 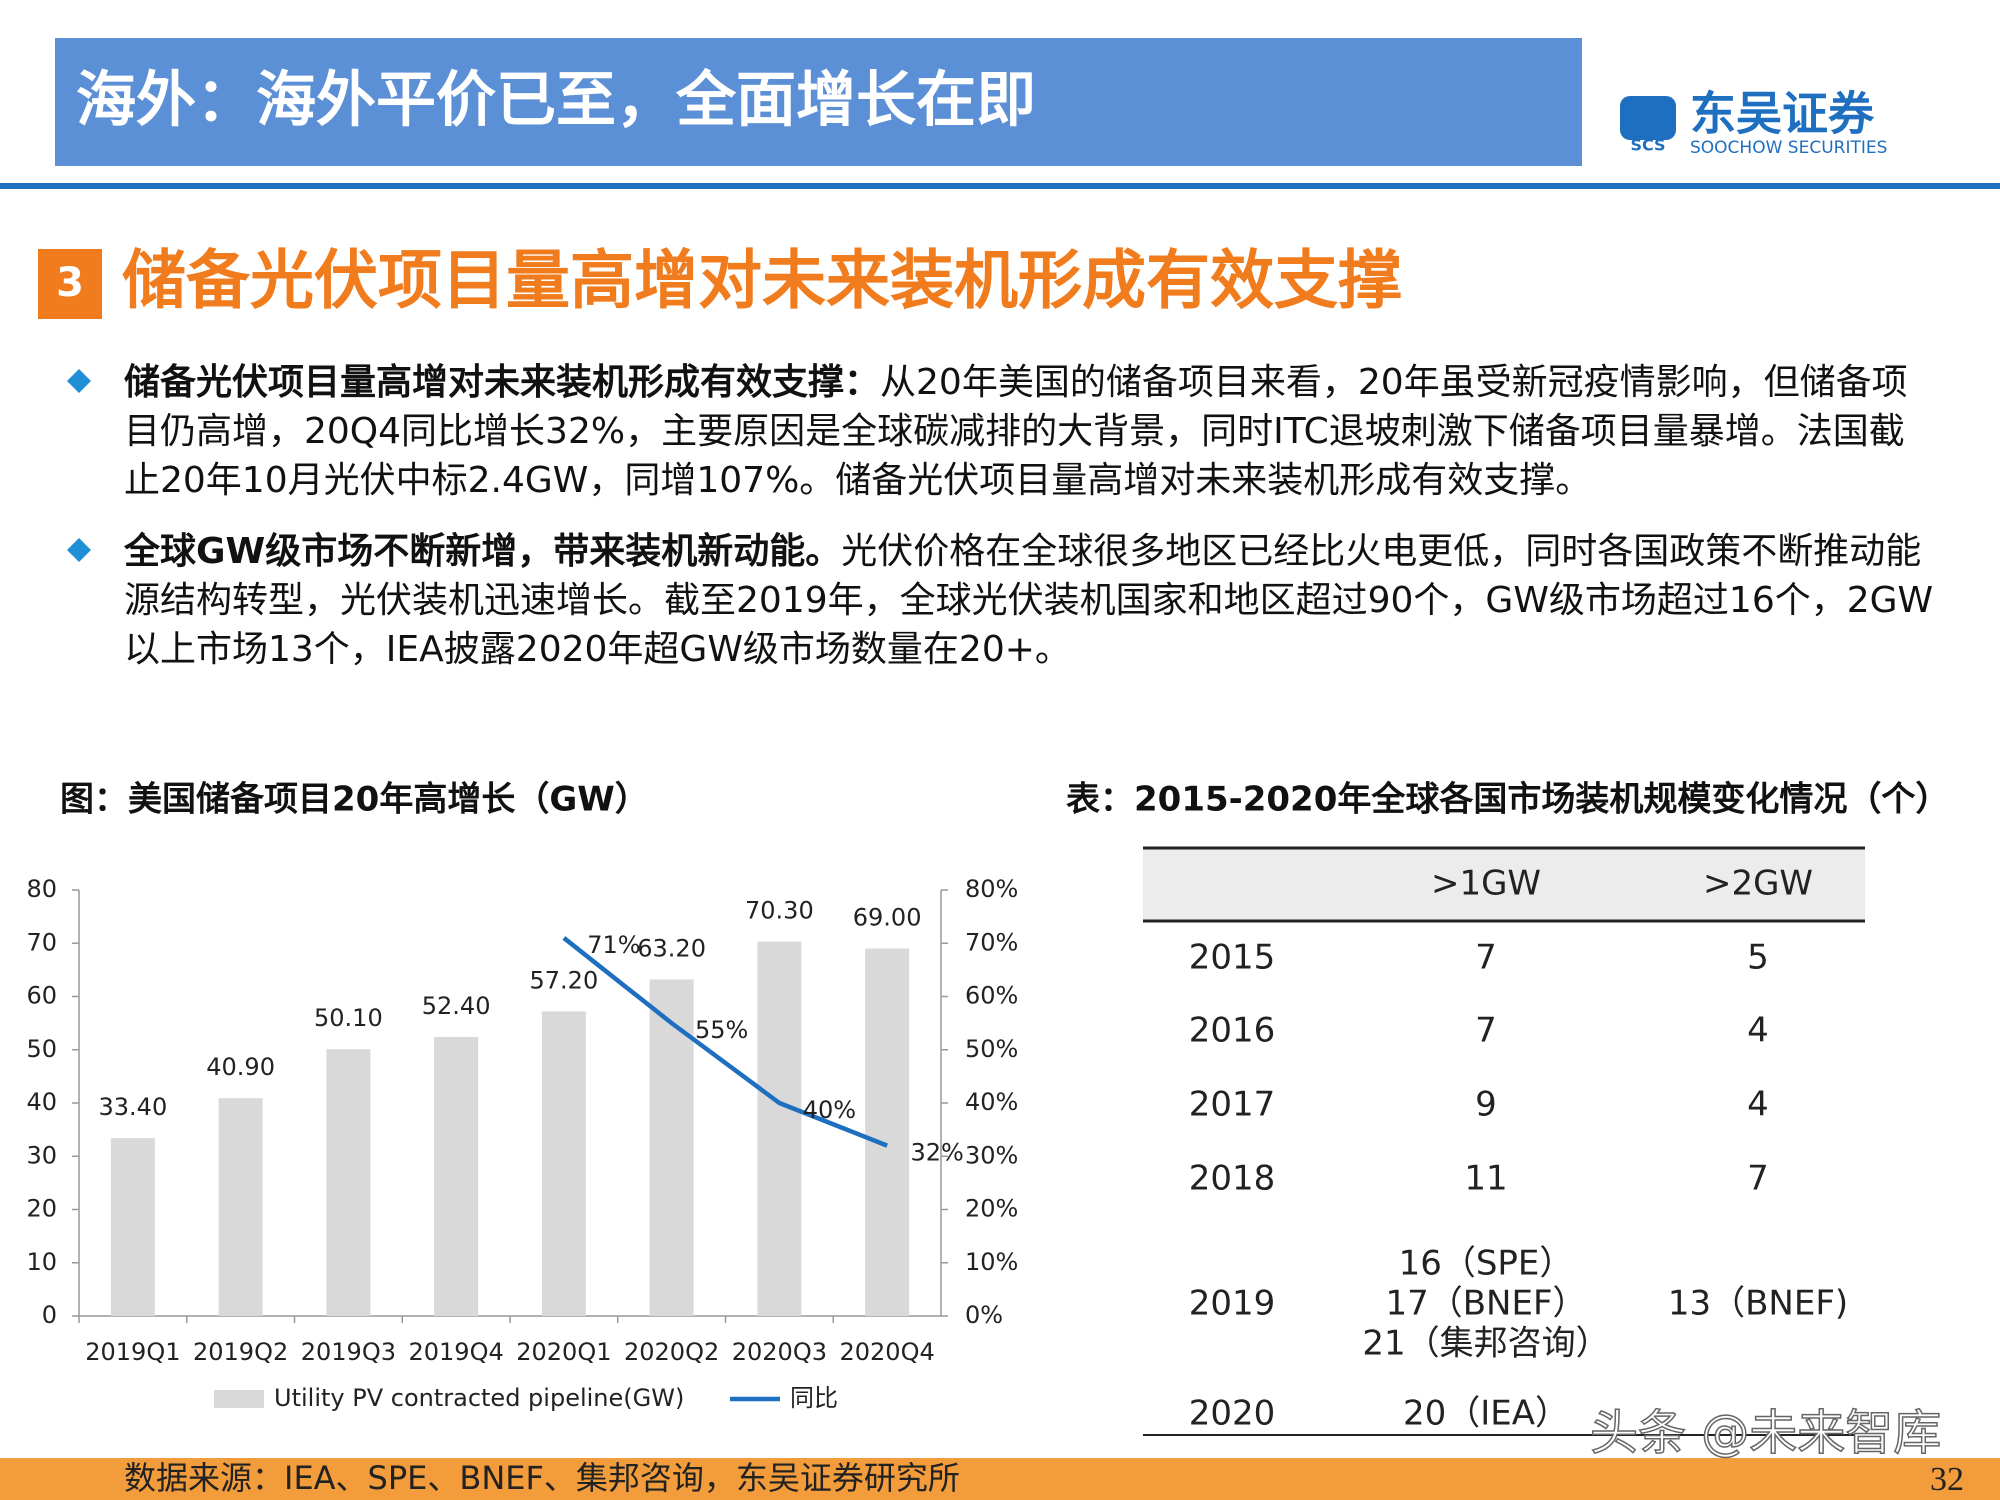 I want to click on bar-value-label: 63.20, so click(x=671, y=948).